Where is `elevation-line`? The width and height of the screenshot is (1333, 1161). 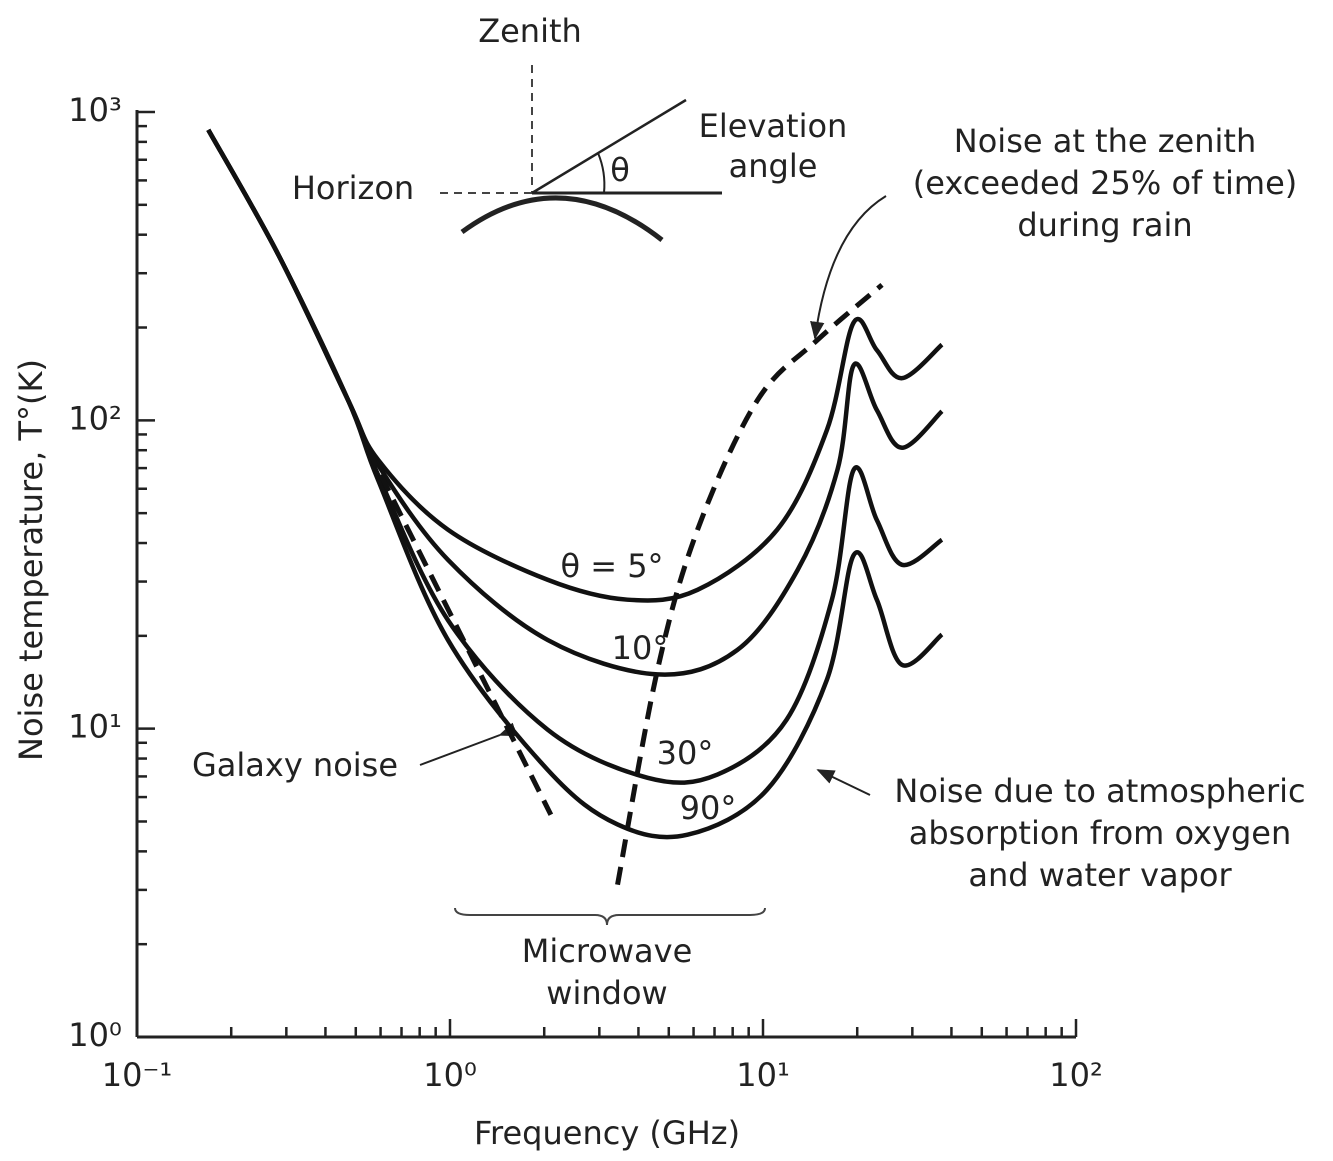
elevation-line is located at coordinates (609, 146).